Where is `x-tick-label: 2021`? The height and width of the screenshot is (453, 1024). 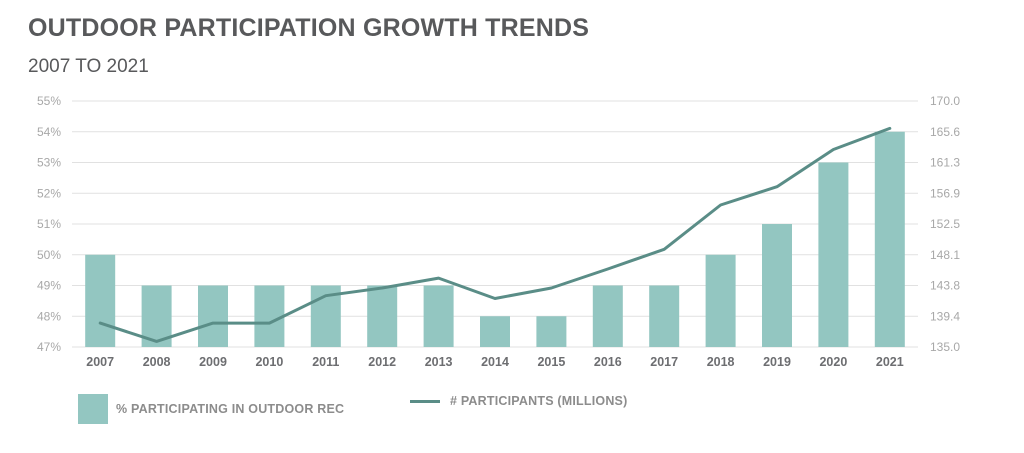
x-tick-label: 2021 is located at coordinates (890, 362).